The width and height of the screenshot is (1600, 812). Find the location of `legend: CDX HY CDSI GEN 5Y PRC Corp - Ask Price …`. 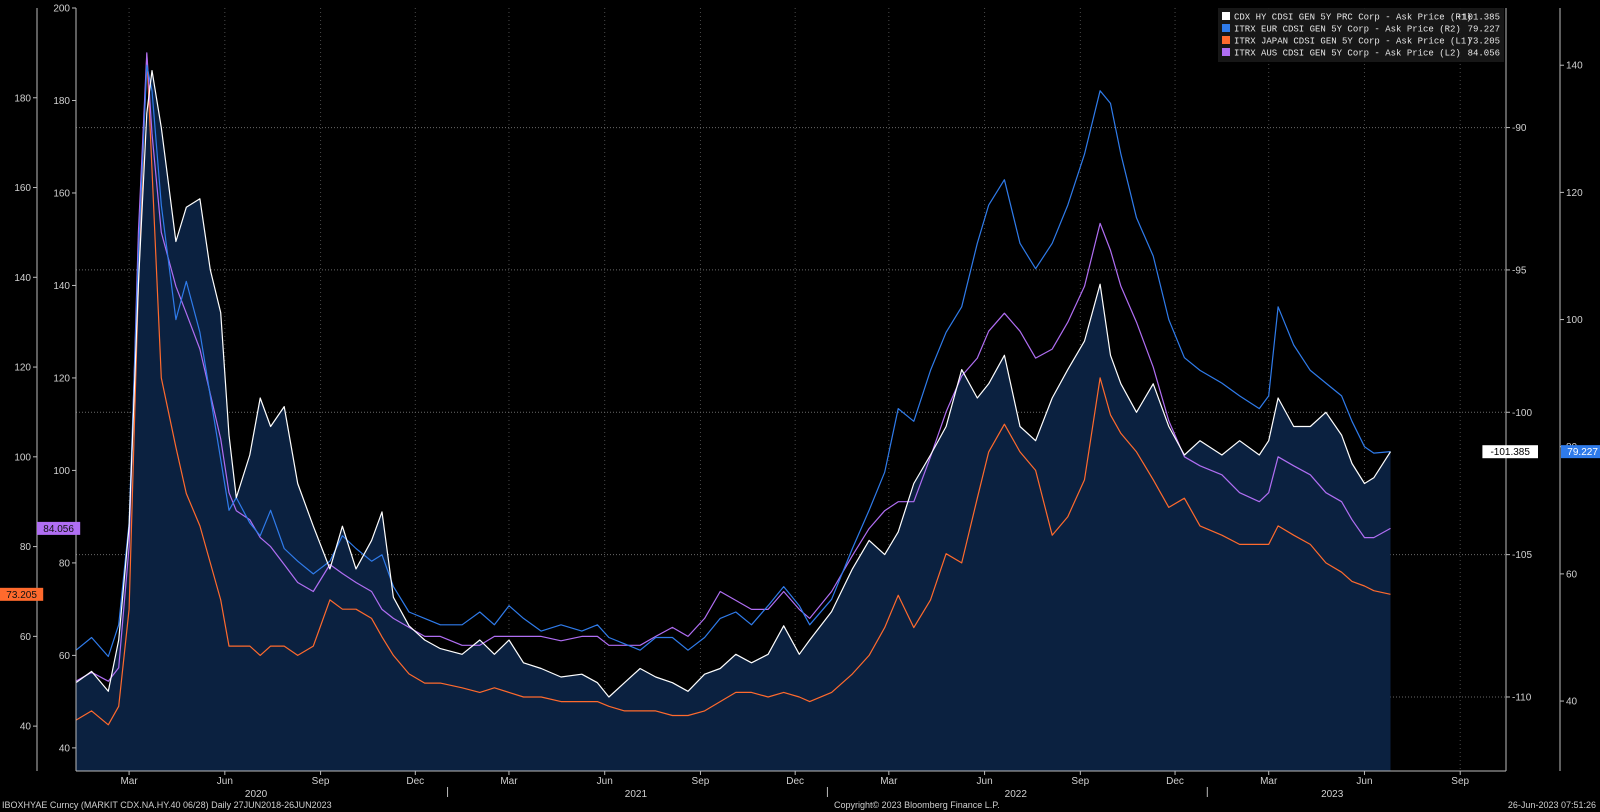

legend: CDX HY CDSI GEN 5Y PRC Corp - Ask Price … is located at coordinates (1361, 35).